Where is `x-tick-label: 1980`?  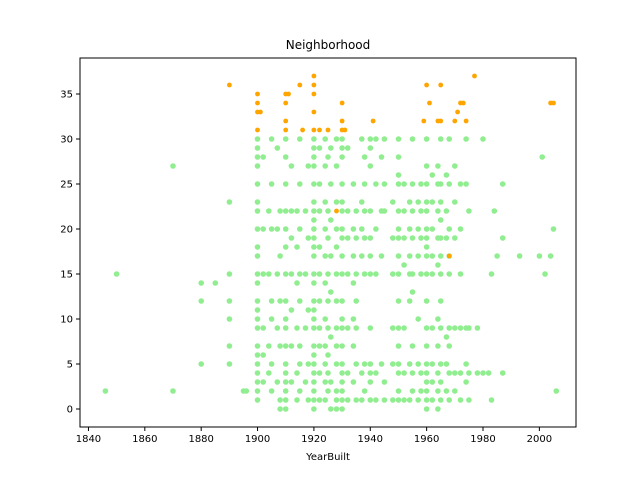
x-tick-label: 1980 is located at coordinates (482, 439).